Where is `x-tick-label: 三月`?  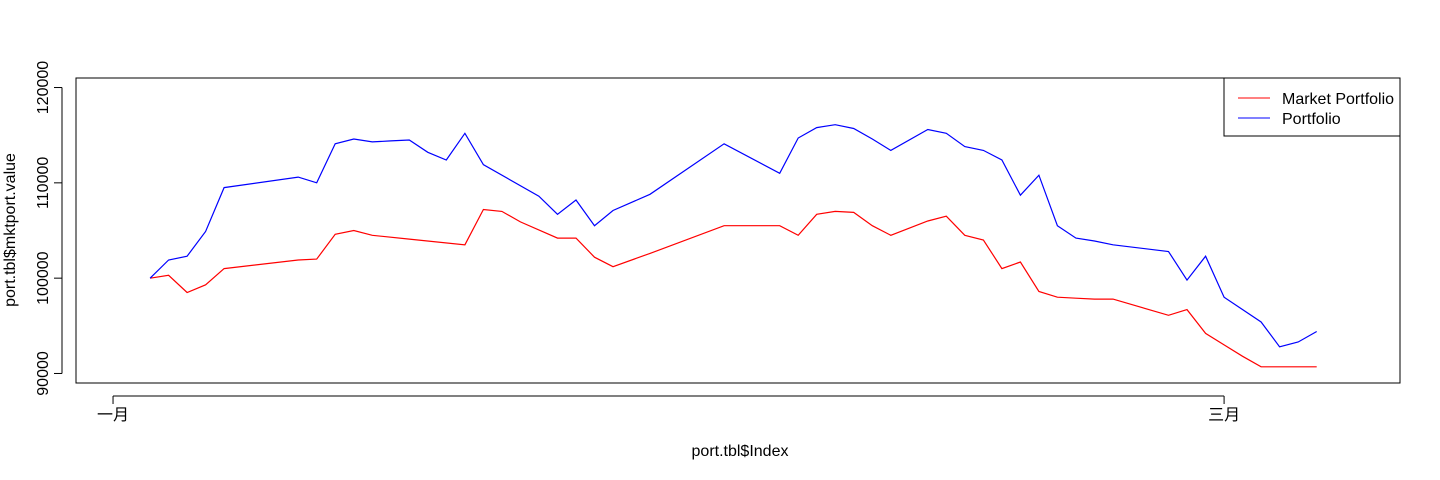
x-tick-label: 三月 is located at coordinates (1224, 415).